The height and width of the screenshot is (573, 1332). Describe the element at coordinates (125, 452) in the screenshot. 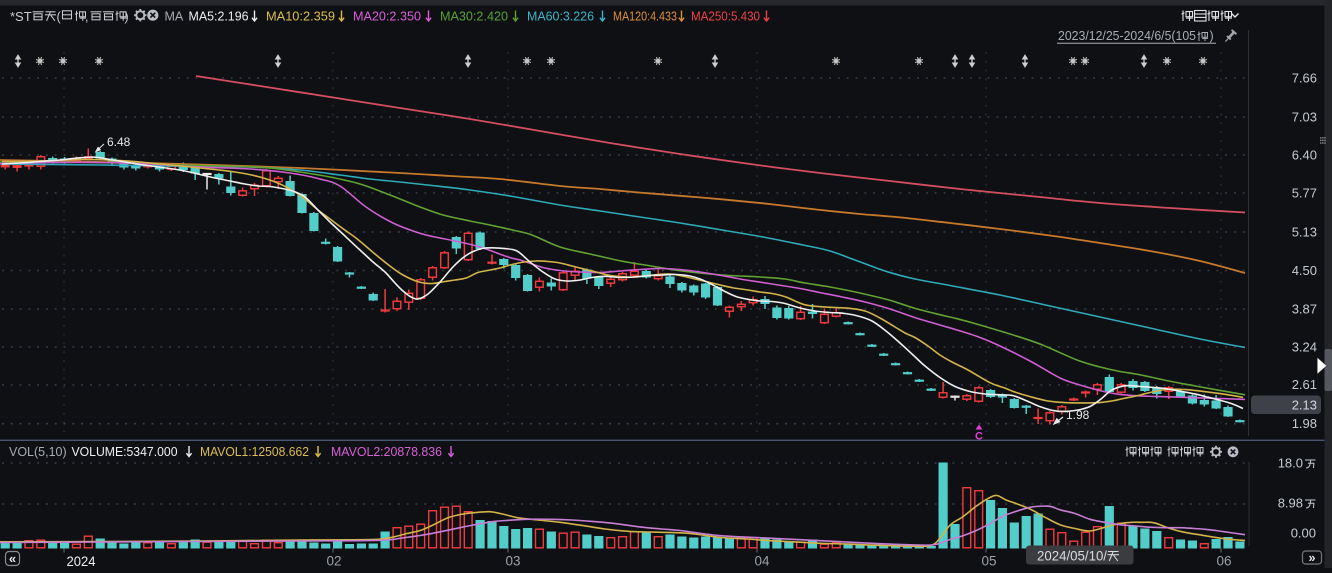

I see `svg-text: VOLUME:5347.000` at that location.